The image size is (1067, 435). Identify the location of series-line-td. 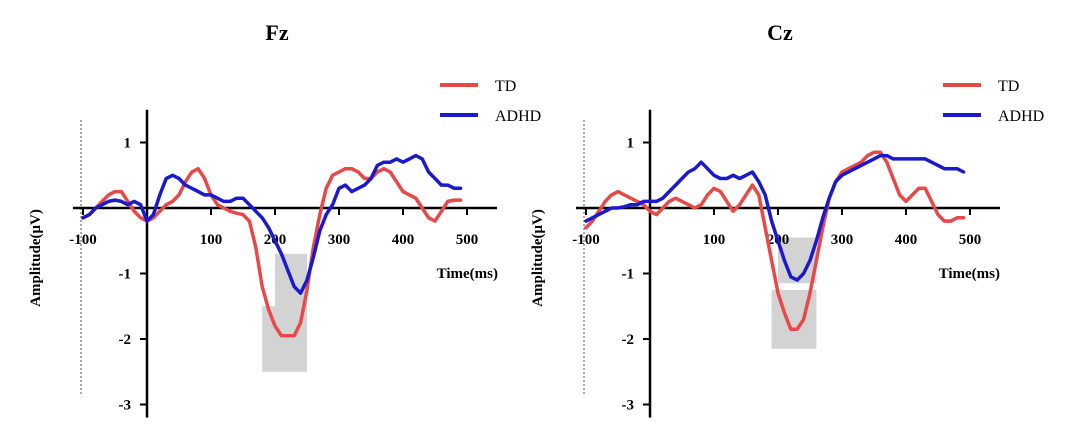
(775, 240).